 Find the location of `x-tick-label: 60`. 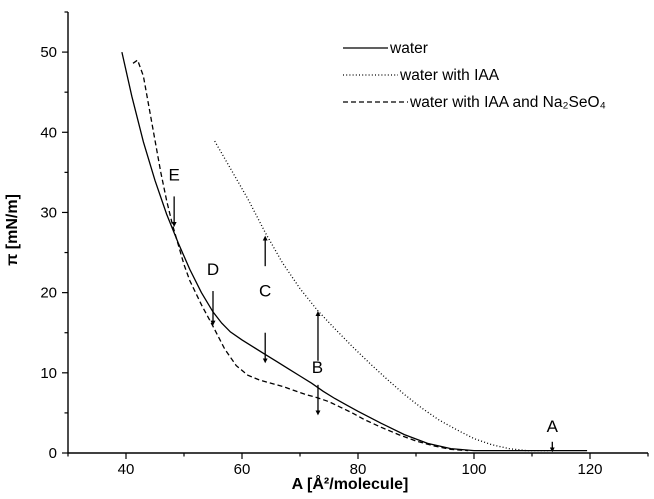

x-tick-label: 60 is located at coordinates (242, 469).